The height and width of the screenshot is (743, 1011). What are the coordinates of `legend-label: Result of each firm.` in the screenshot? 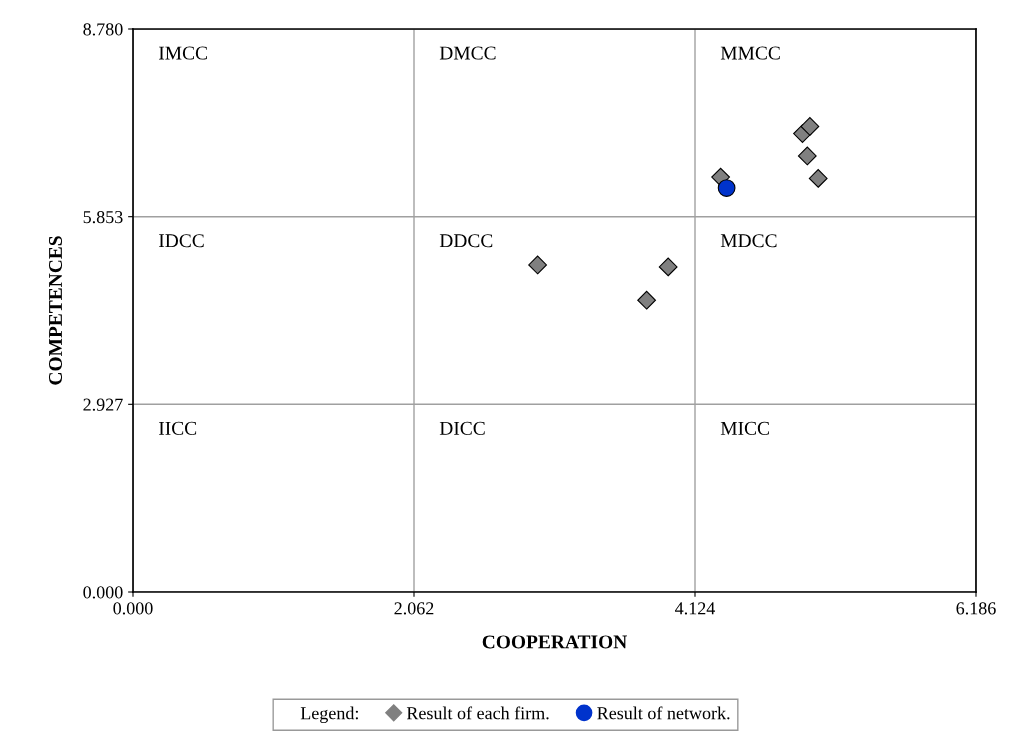 It's located at (477, 713).